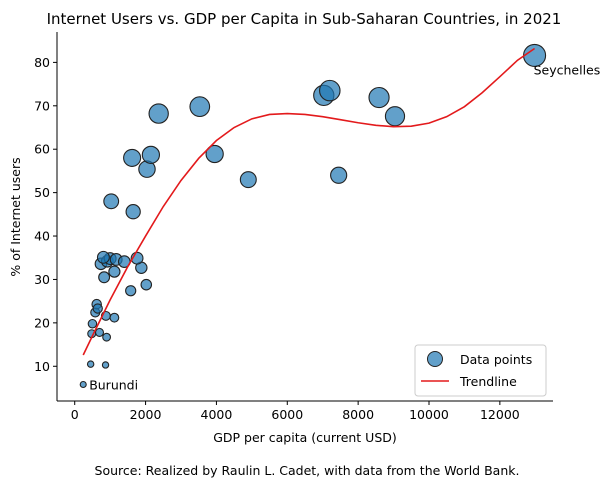 The width and height of the screenshot is (614, 489). Describe the element at coordinates (75, 414) in the screenshot. I see `x-tick-label: 0` at that location.